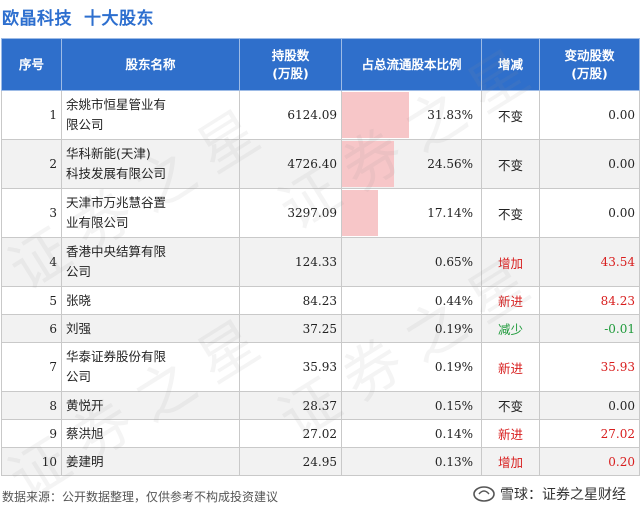 The height and width of the screenshot is (510, 640). Describe the element at coordinates (79, 328) in the screenshot. I see `holder-name-line1: 刘强` at that location.